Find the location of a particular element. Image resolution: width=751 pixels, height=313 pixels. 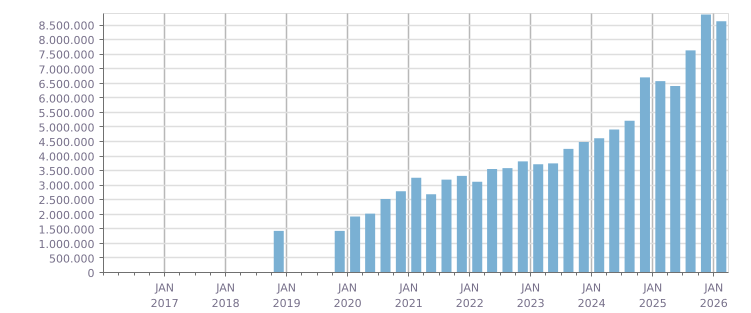

x-tick-label: JAN 2022 is located at coordinates (470, 296).